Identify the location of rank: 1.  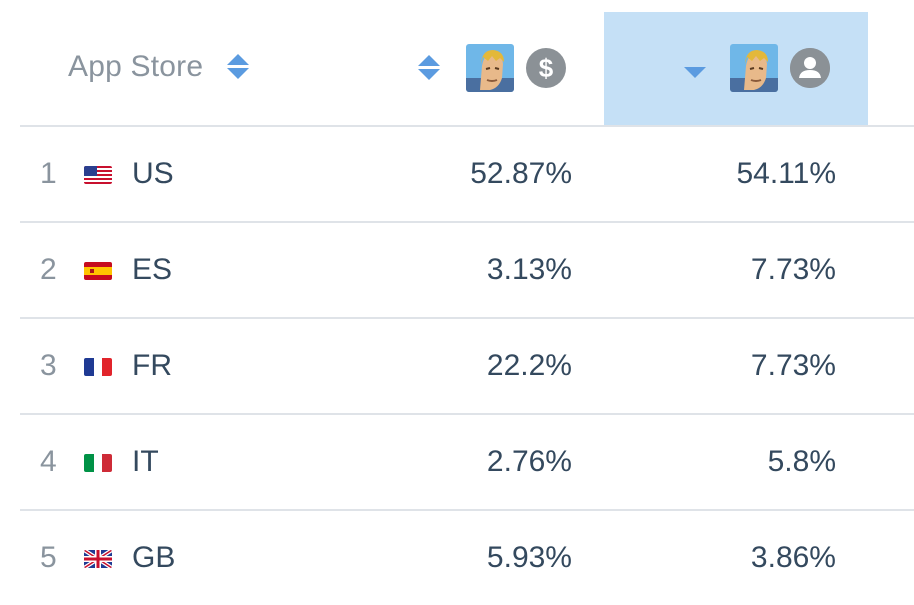
(48, 173).